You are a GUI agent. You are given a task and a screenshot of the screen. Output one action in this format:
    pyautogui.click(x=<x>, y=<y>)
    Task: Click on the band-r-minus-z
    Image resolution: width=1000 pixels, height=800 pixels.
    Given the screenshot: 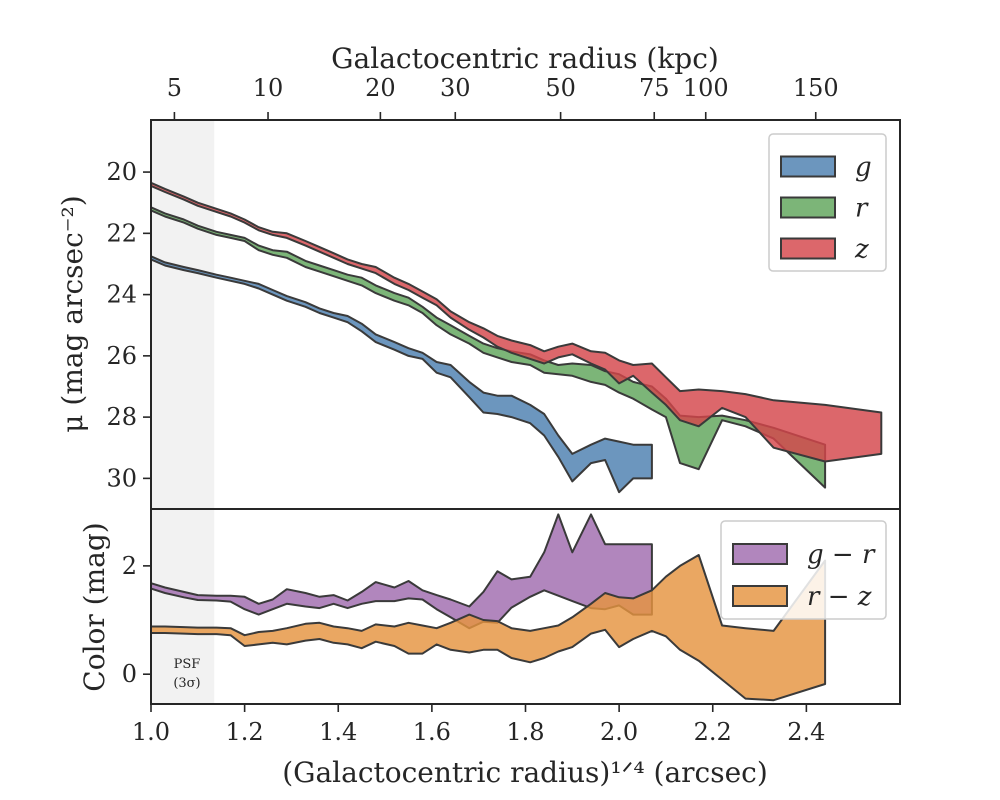 What is the action you would take?
    pyautogui.click(x=488, y=628)
    